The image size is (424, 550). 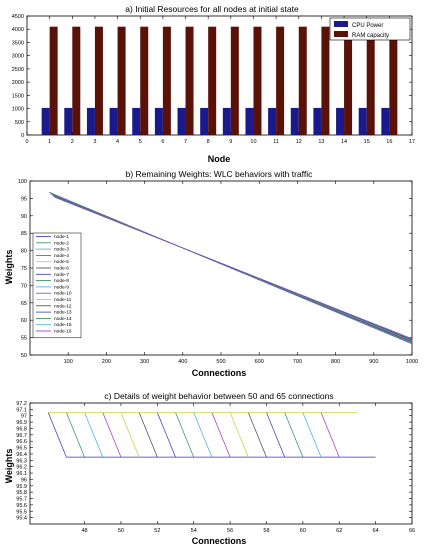 I want to click on chart-a-xtick-label: 1, so click(x=49, y=142).